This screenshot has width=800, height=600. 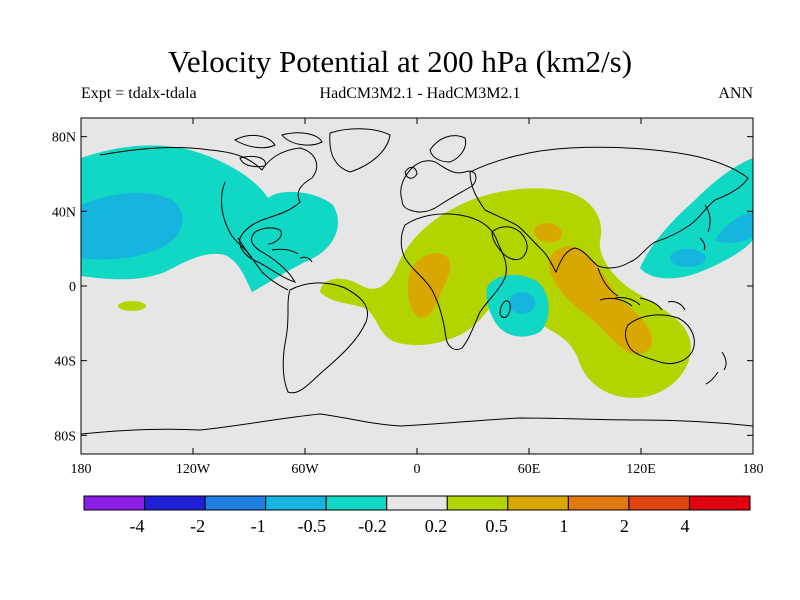 What do you see at coordinates (132, 226) in the screenshot?
I see `field-north-pacific-core` at bounding box center [132, 226].